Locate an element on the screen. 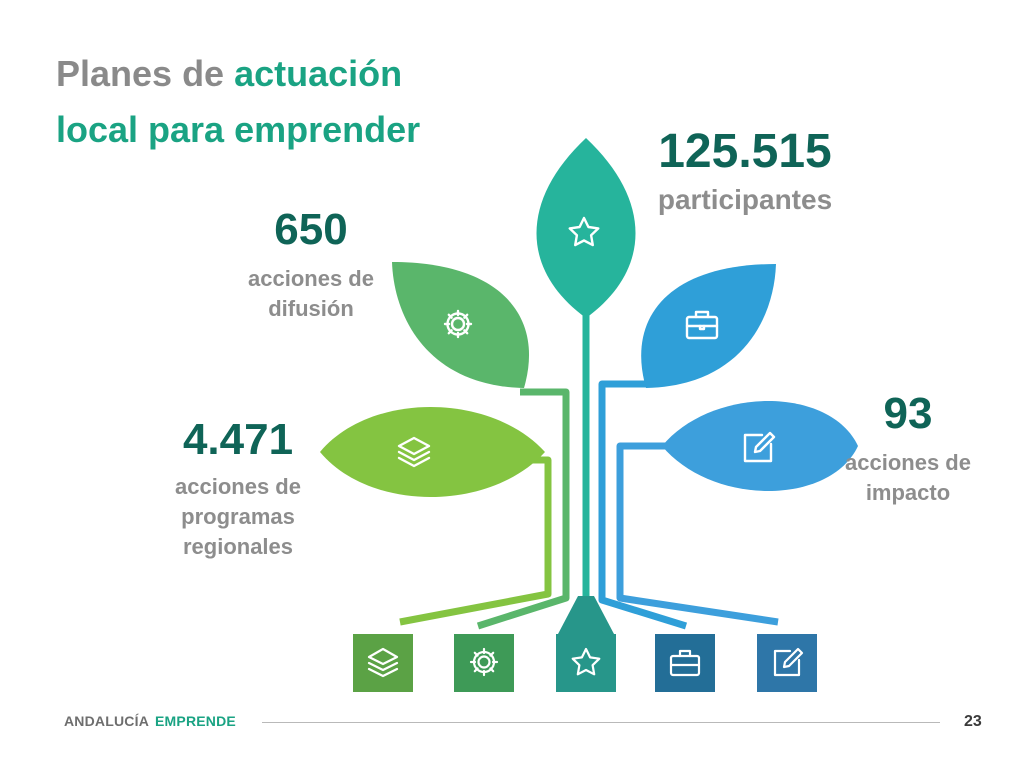 This screenshot has height=768, width=1024. title-part-gray: Planes de is located at coordinates (140, 73).